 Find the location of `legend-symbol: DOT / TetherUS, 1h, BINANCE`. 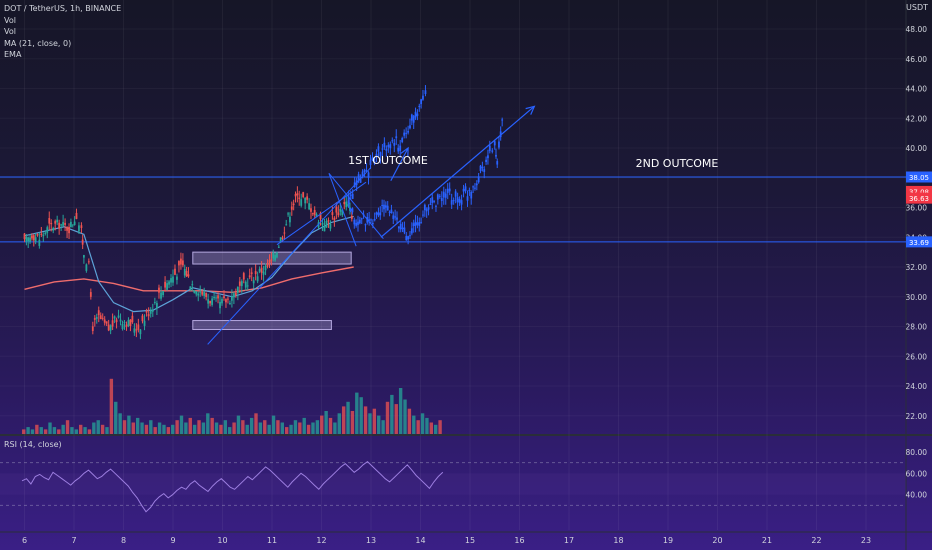

legend-symbol: DOT / TetherUS, 1h, BINANCE is located at coordinates (63, 8).